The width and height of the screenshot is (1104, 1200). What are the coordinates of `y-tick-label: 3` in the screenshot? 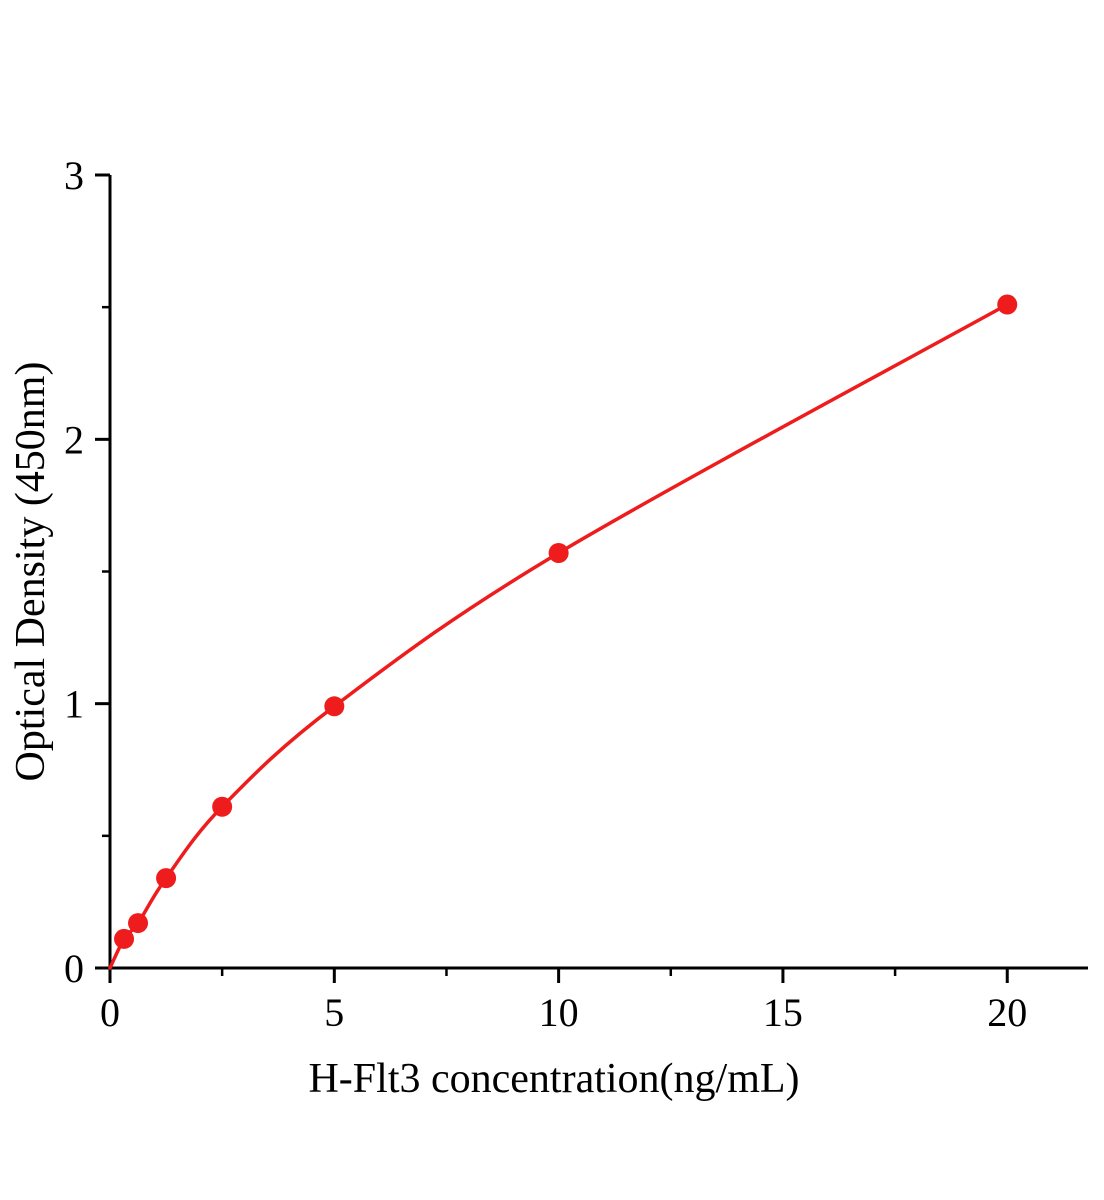 It's located at (74, 175).